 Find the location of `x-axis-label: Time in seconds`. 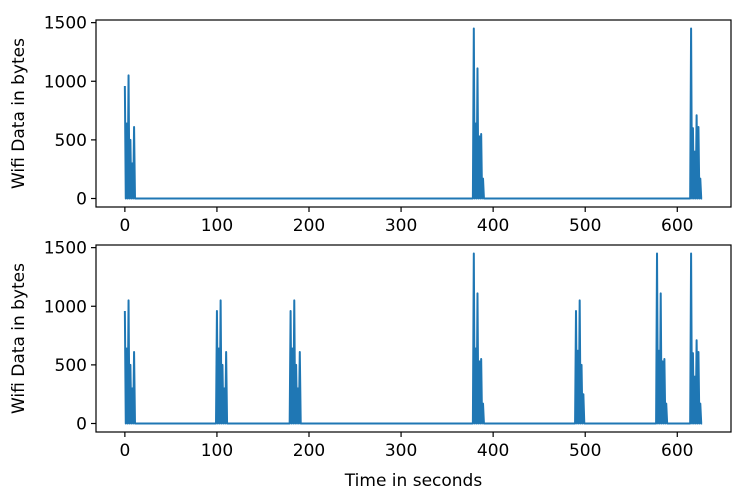

x-axis-label: Time in seconds is located at coordinates (413, 481).